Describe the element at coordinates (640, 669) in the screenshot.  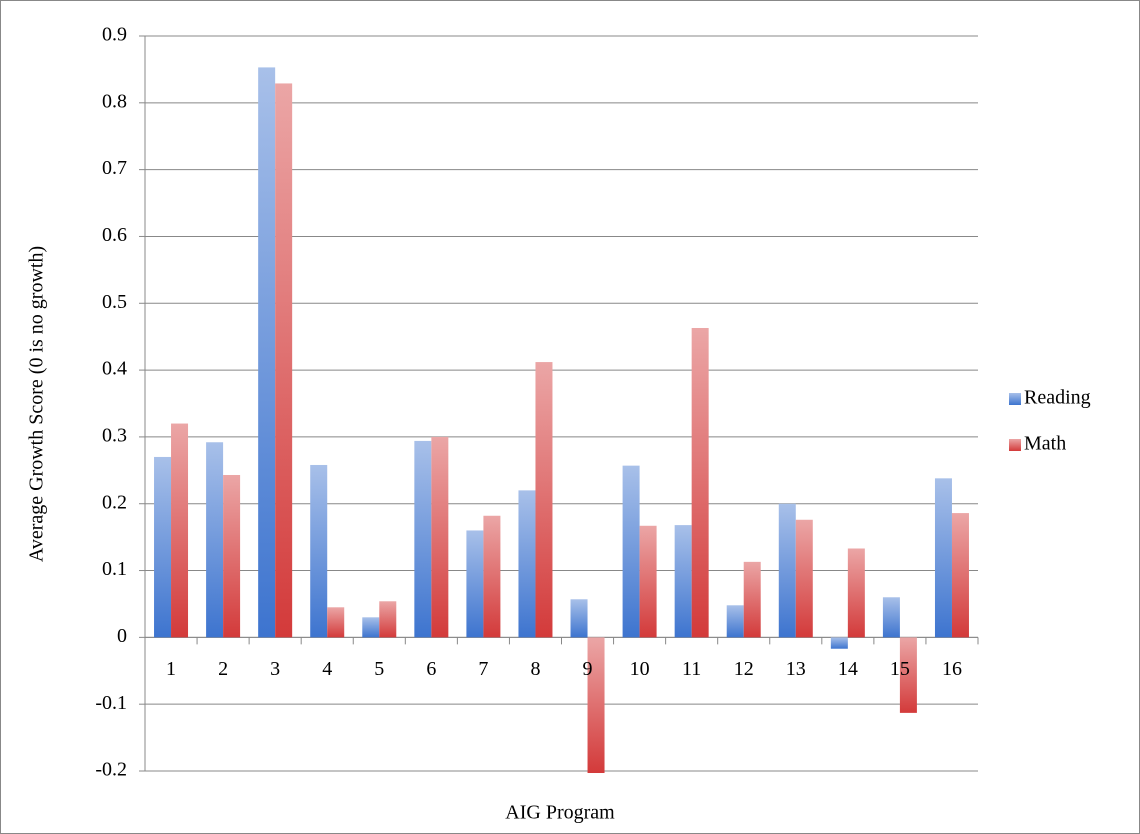
I see `x-tick-label: 10` at that location.